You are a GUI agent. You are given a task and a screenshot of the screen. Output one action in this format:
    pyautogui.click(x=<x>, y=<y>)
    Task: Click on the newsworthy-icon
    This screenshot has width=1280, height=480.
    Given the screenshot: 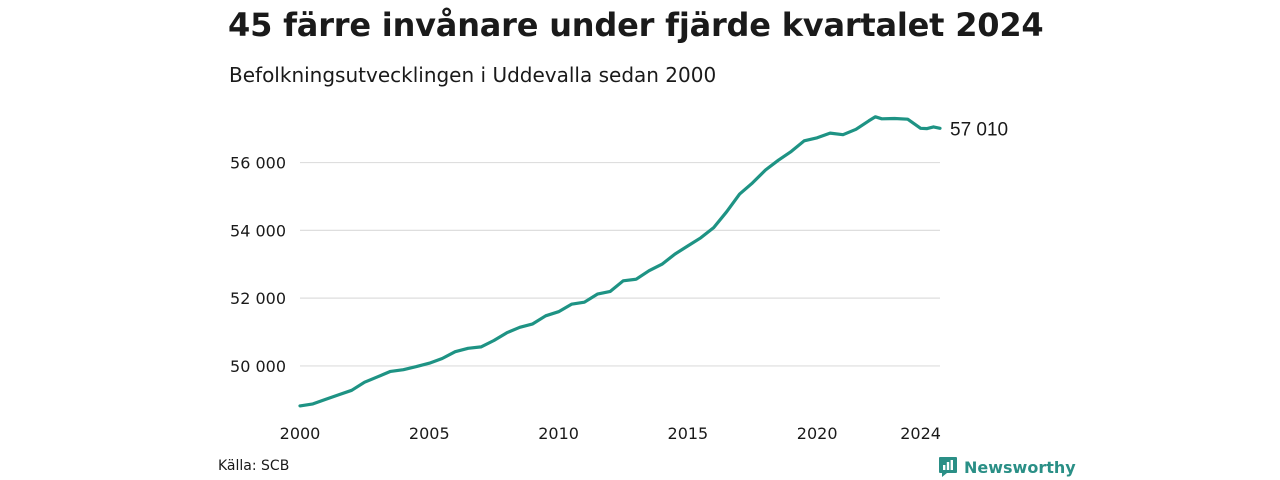 What is the action you would take?
    pyautogui.click(x=948, y=467)
    